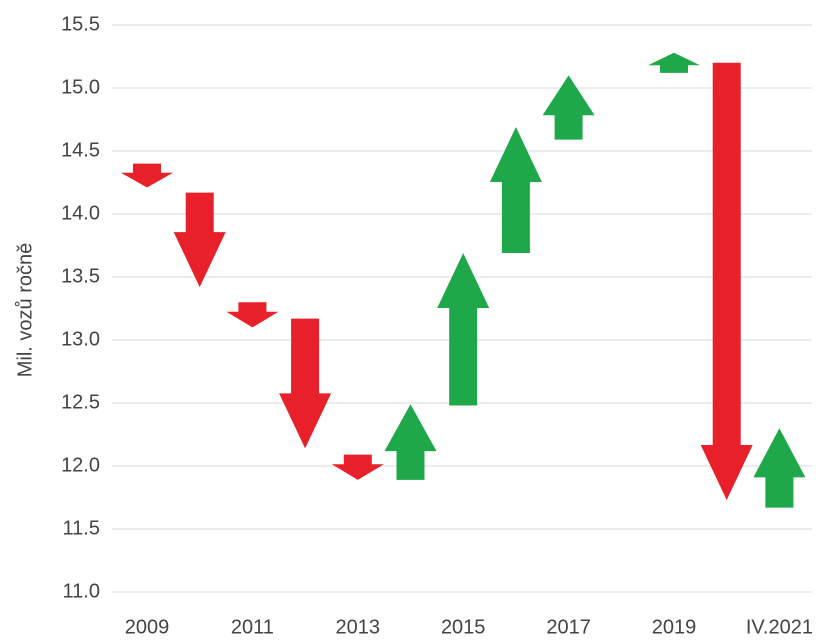 This screenshot has width=828, height=643. I want to click on x-tick-label: IV.2021, so click(779, 627).